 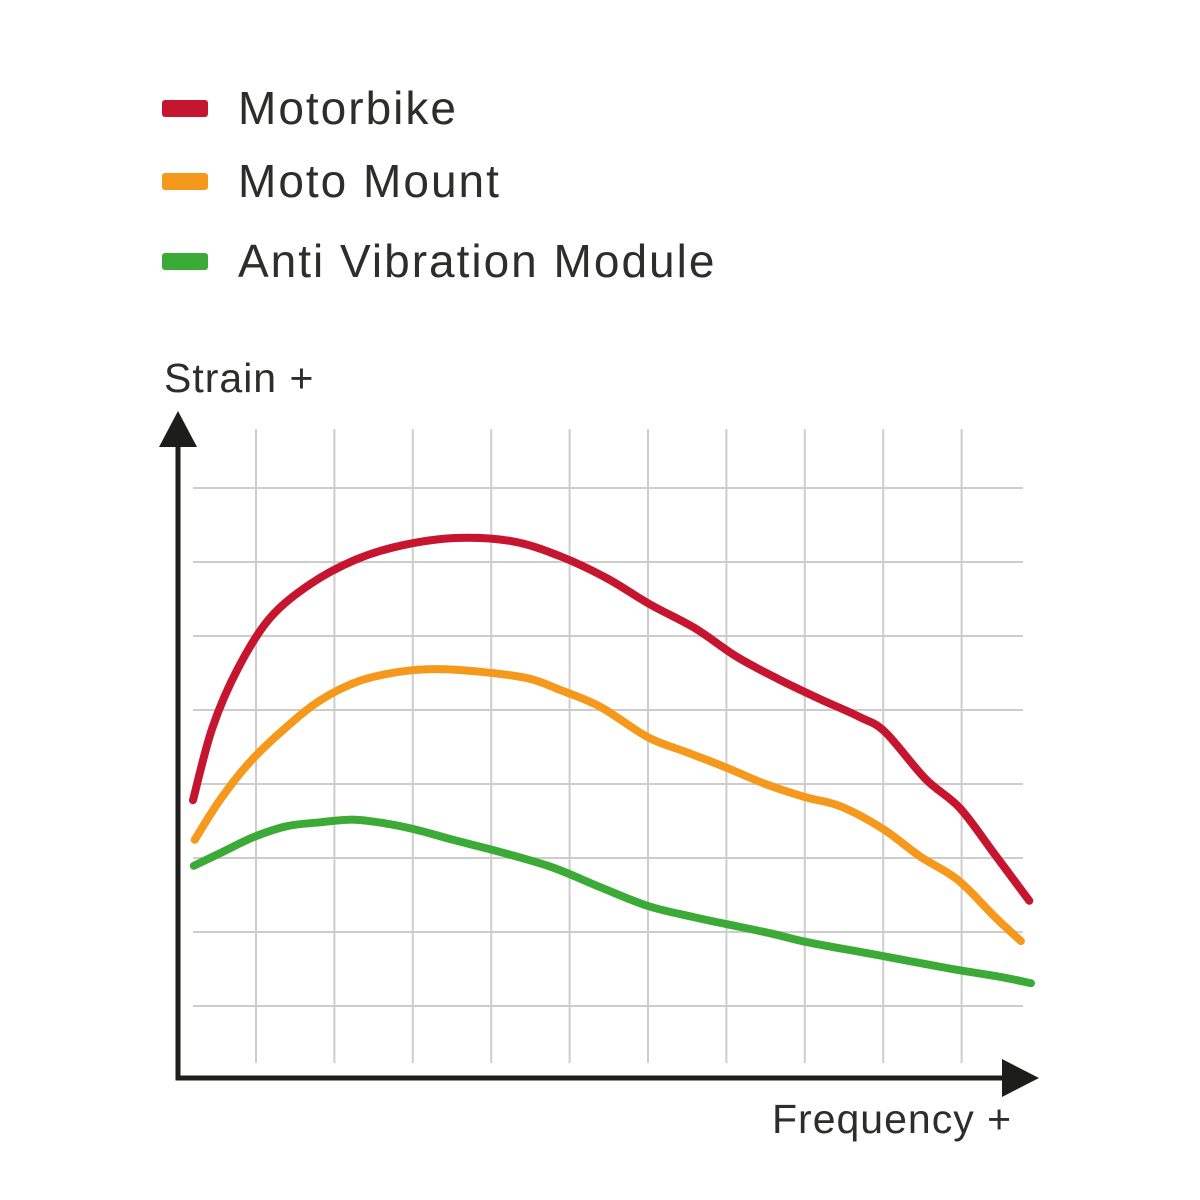 What do you see at coordinates (369, 181) in the screenshot?
I see `legend-label-moto-mount: Moto Mount` at bounding box center [369, 181].